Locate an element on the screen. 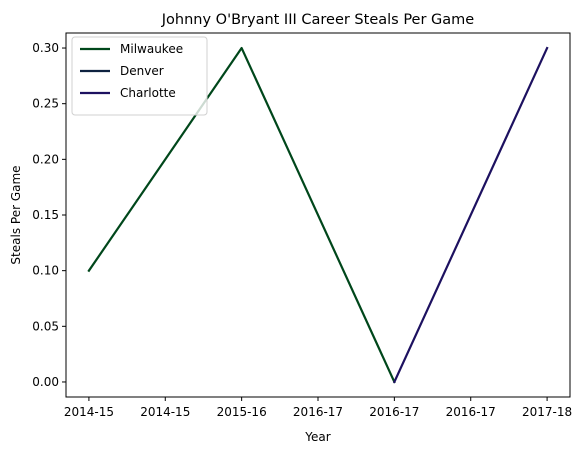  legend-box is located at coordinates (139, 76).